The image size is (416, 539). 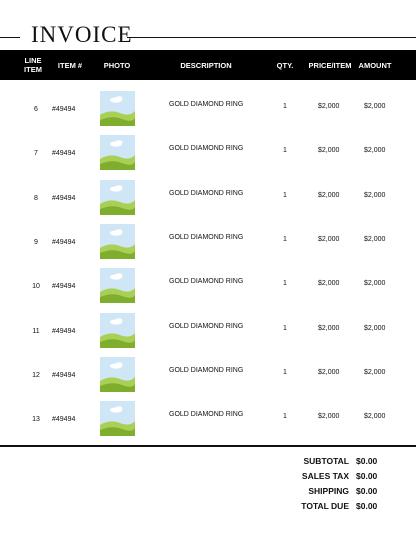 What do you see at coordinates (367, 491) in the screenshot?
I see `shipping-value: $0.00` at bounding box center [367, 491].